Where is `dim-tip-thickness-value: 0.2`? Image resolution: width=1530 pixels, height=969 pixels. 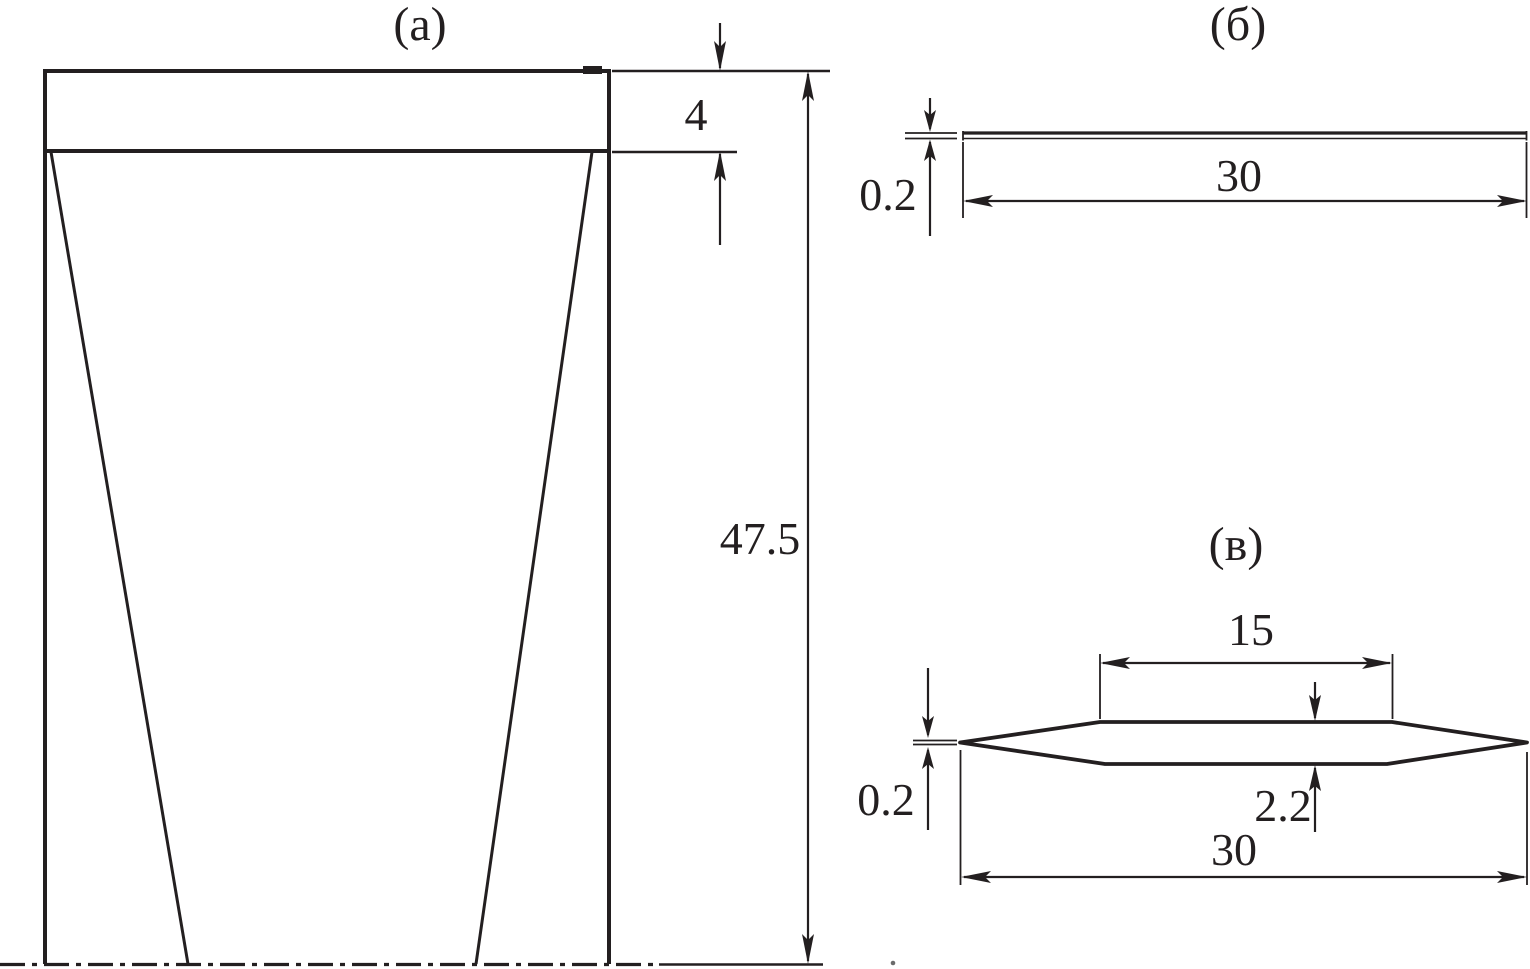
dim-tip-thickness-value: 0.2 is located at coordinates (886, 799).